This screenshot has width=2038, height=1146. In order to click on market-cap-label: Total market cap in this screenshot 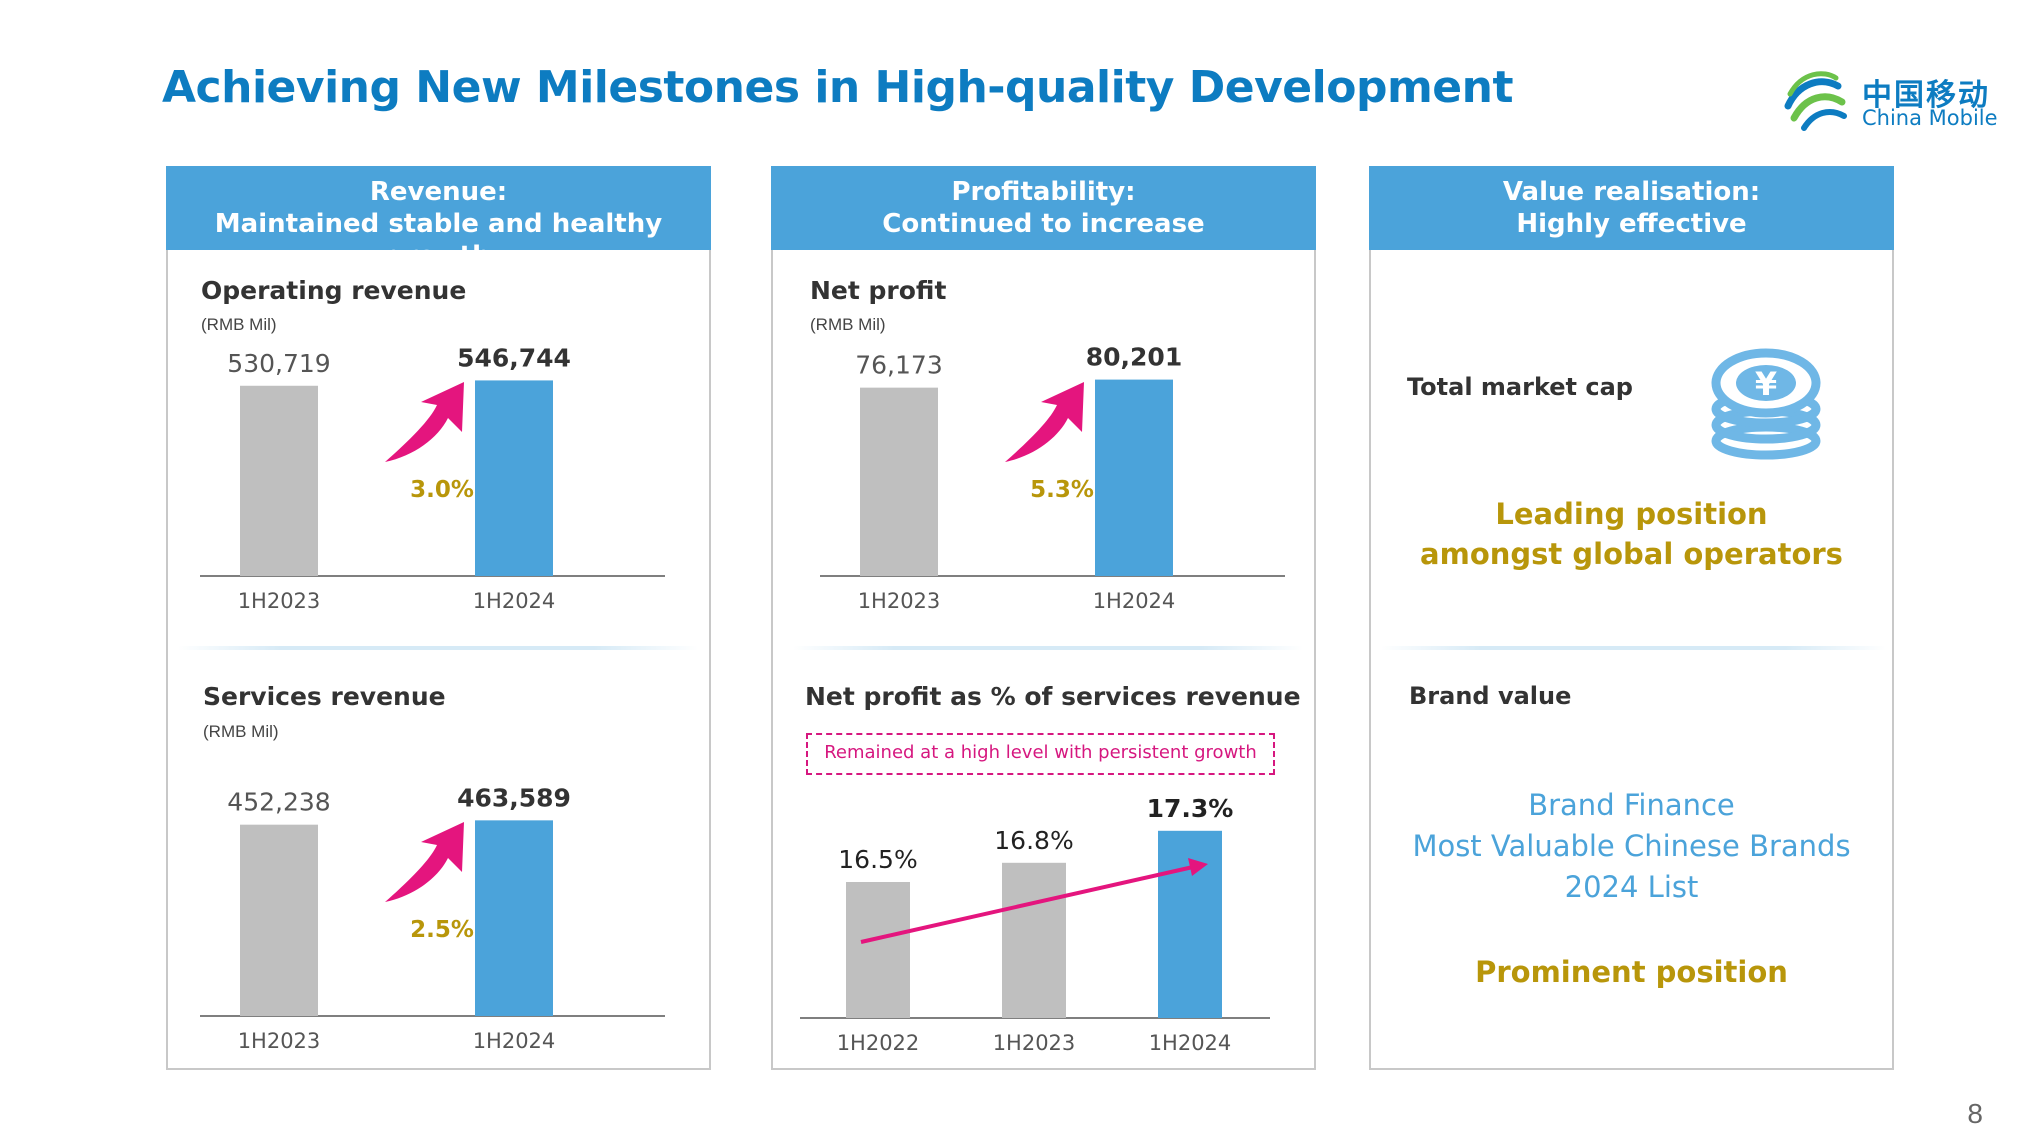, I will do `click(1520, 387)`.